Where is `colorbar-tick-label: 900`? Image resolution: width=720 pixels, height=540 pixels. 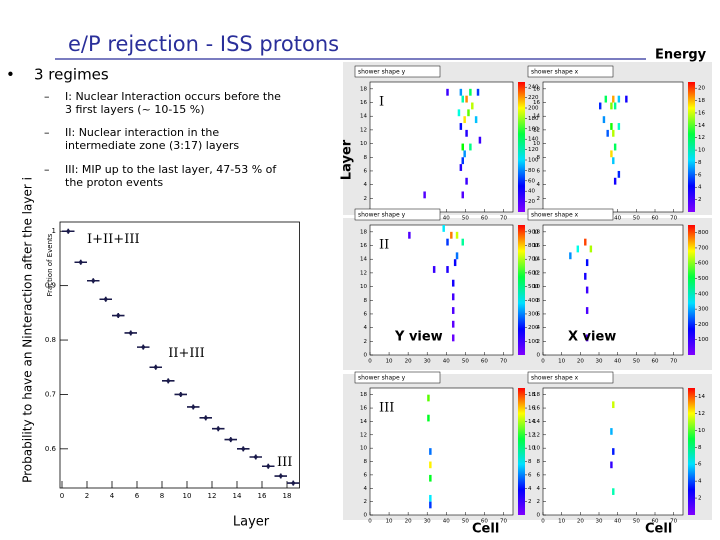 colorbar-tick-label: 900 is located at coordinates (533, 232).